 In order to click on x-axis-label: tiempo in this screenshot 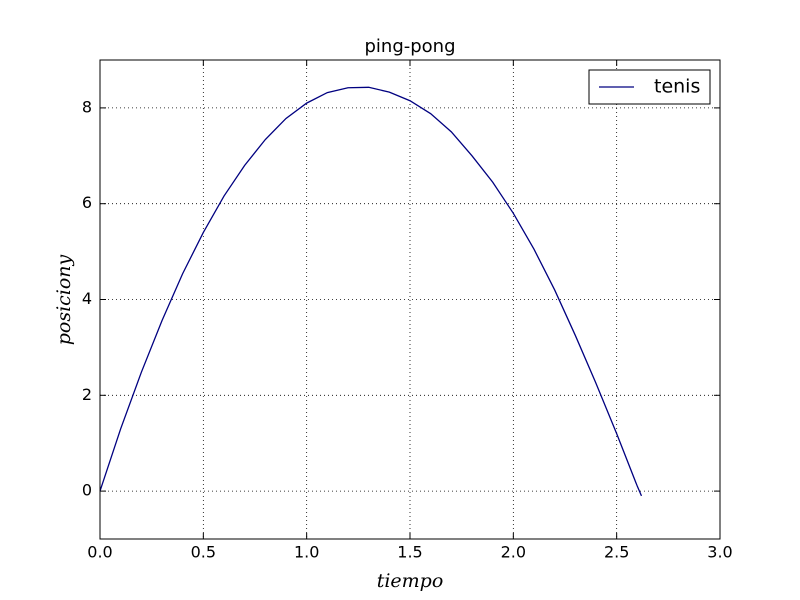, I will do `click(410, 581)`.